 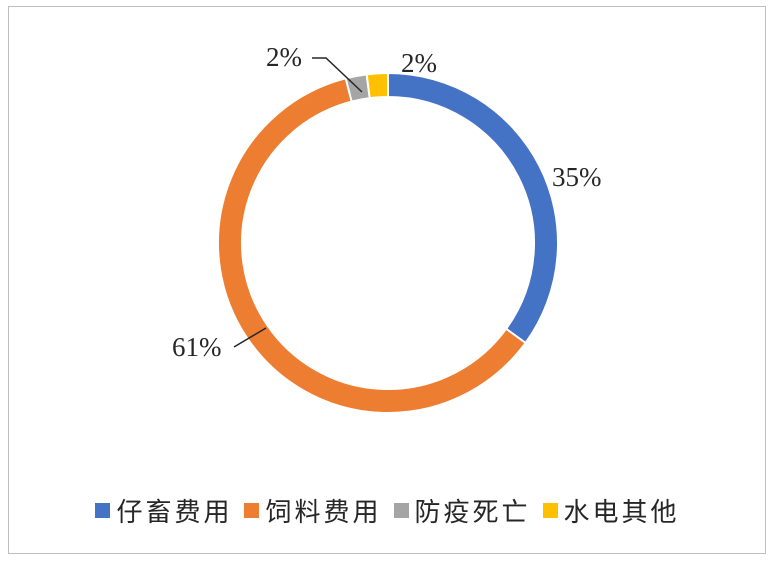 What do you see at coordinates (377, 85) in the screenshot?
I see `slice-utilities` at bounding box center [377, 85].